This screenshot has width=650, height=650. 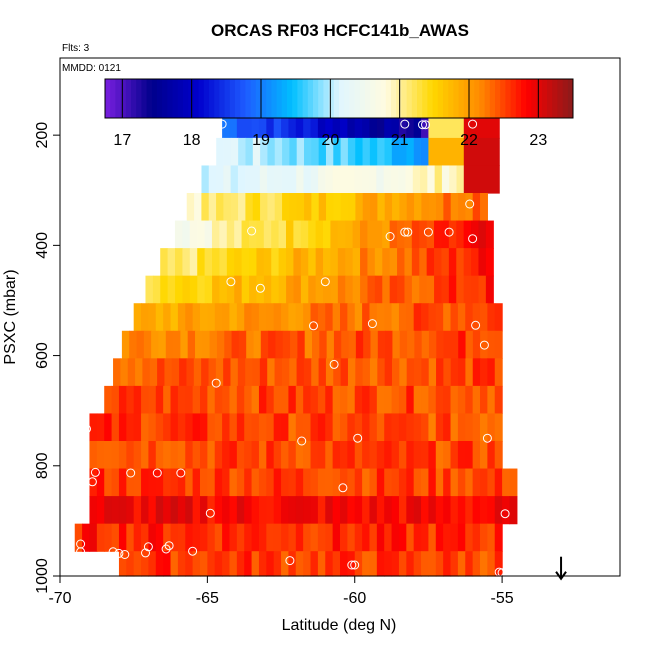 What do you see at coordinates (47, 358) in the screenshot?
I see `y-axis: 200 400 600 800 1000` at bounding box center [47, 358].